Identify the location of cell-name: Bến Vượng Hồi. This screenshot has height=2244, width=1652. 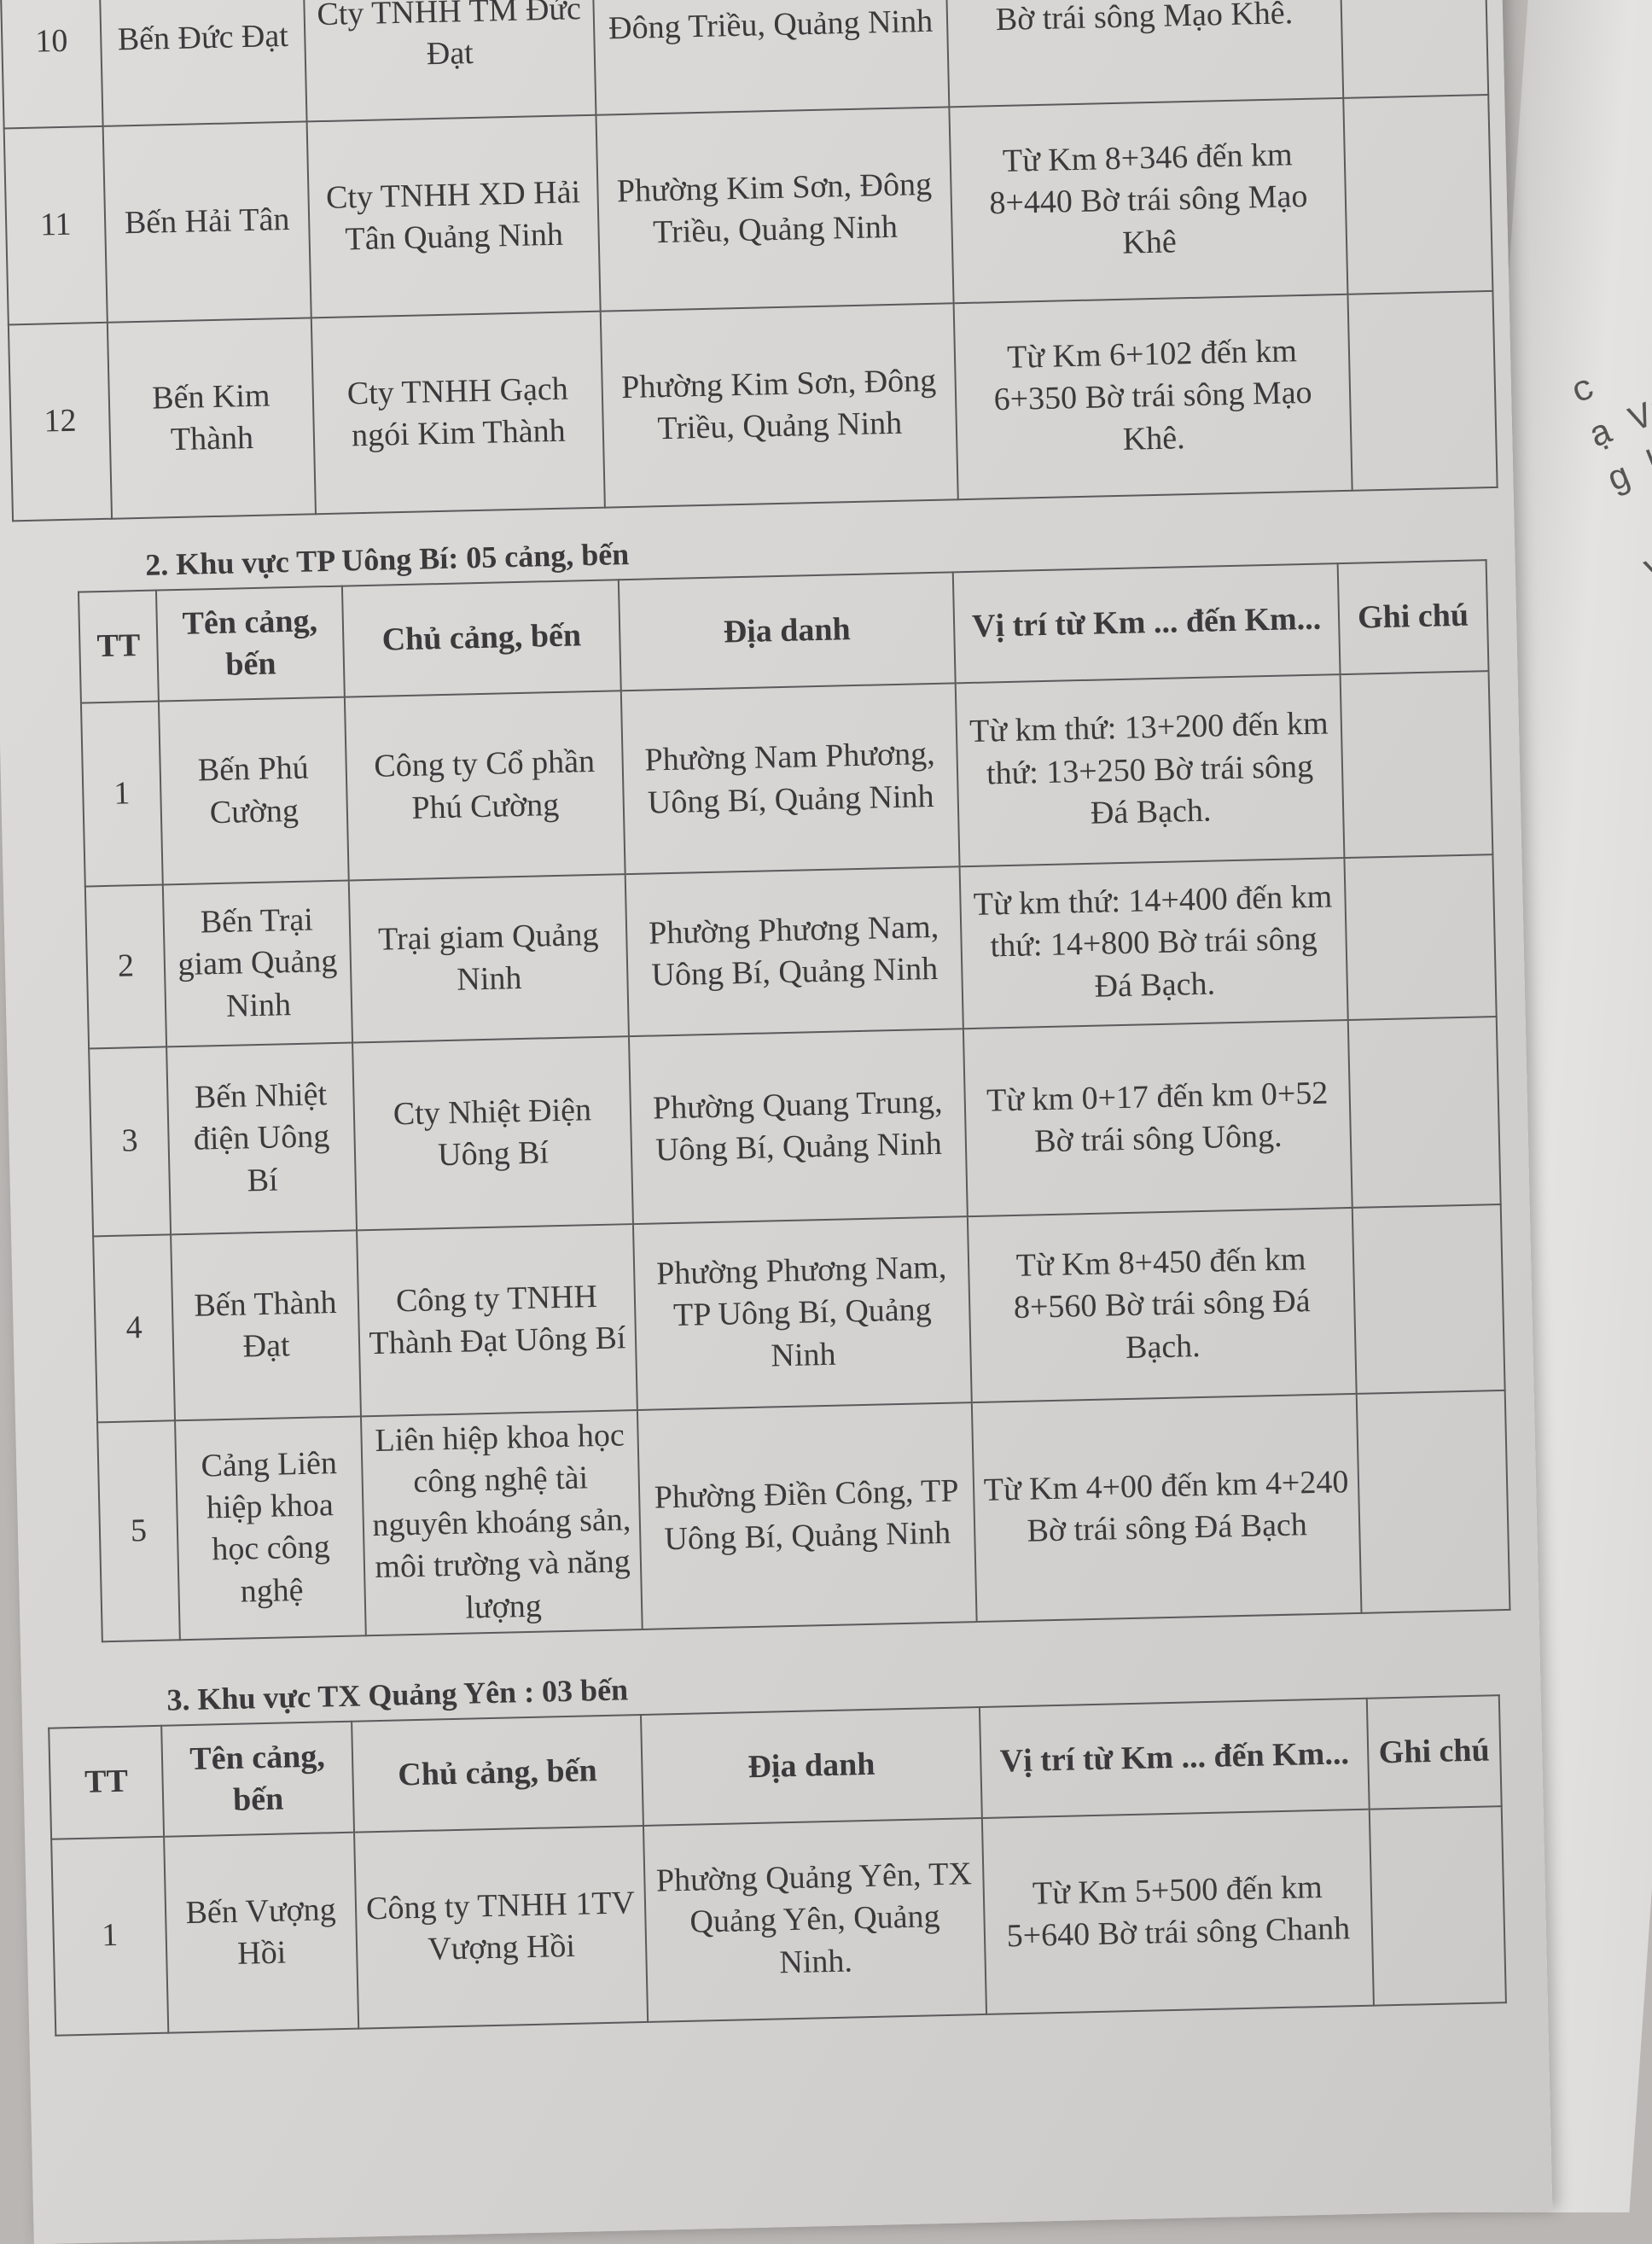
(261, 1932).